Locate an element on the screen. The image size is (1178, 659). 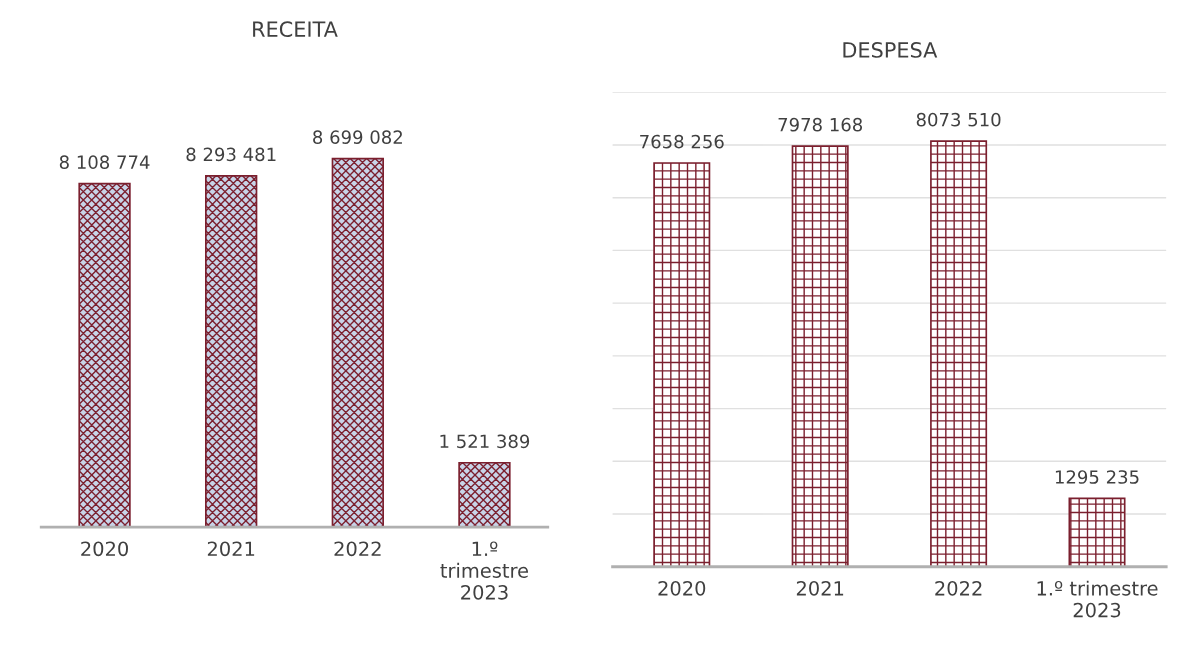
data-label: 1 521 389 is located at coordinates (485, 441).